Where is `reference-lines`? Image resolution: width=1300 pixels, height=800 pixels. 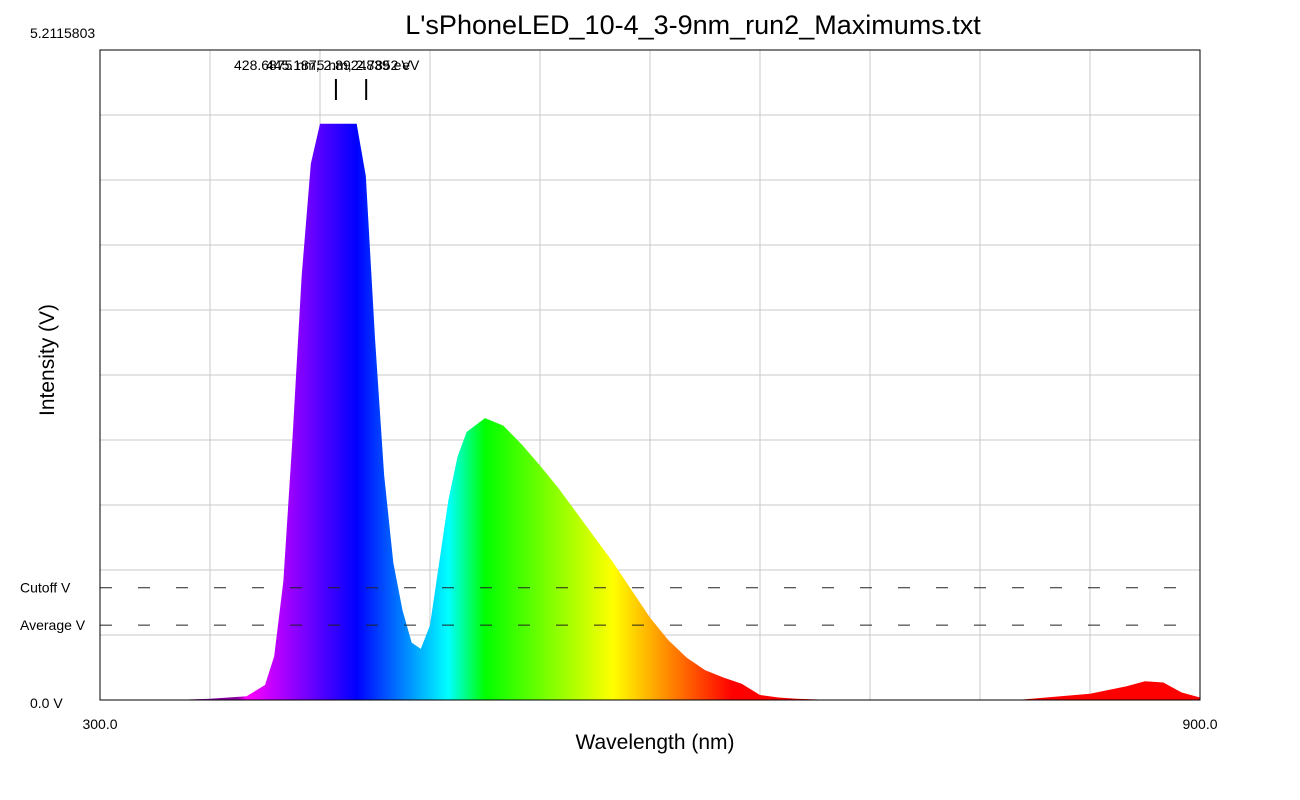 reference-lines is located at coordinates (650, 606).